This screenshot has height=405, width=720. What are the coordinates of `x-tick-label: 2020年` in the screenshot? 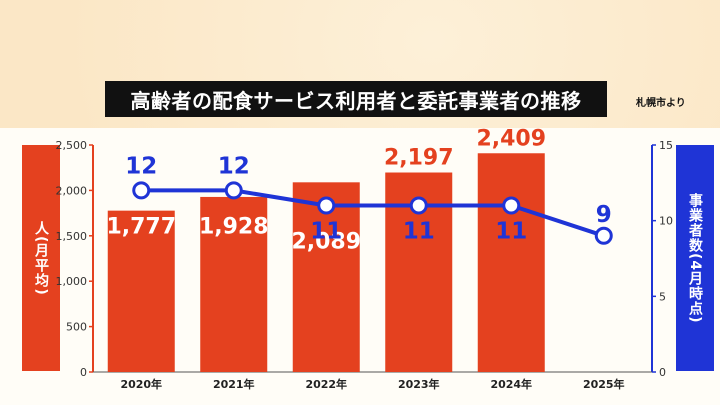 It's located at (141, 384).